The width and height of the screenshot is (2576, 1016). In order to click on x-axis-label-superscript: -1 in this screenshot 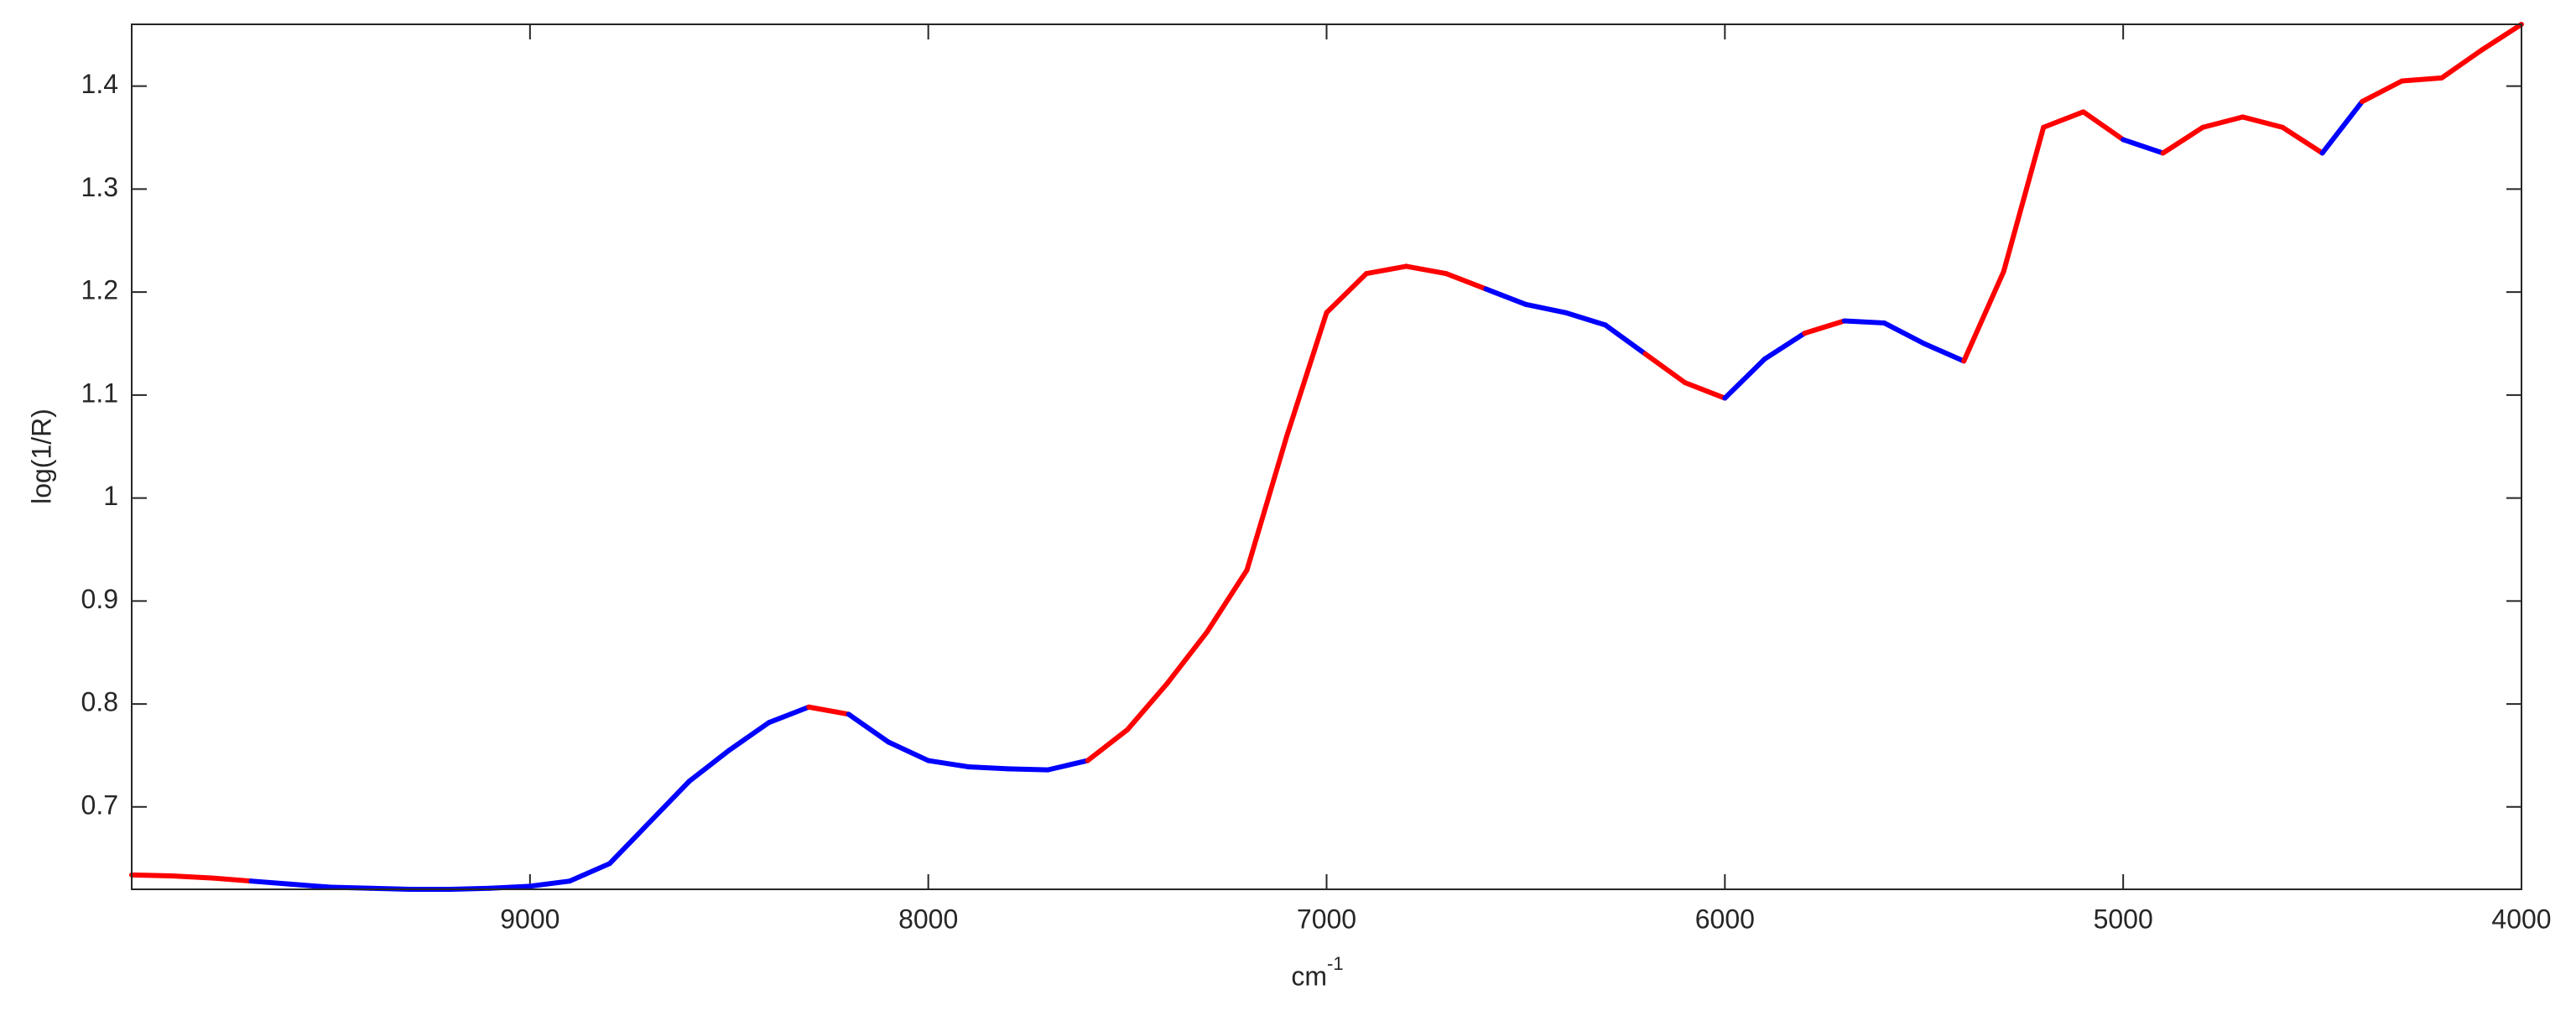, I will do `click(1335, 964)`.